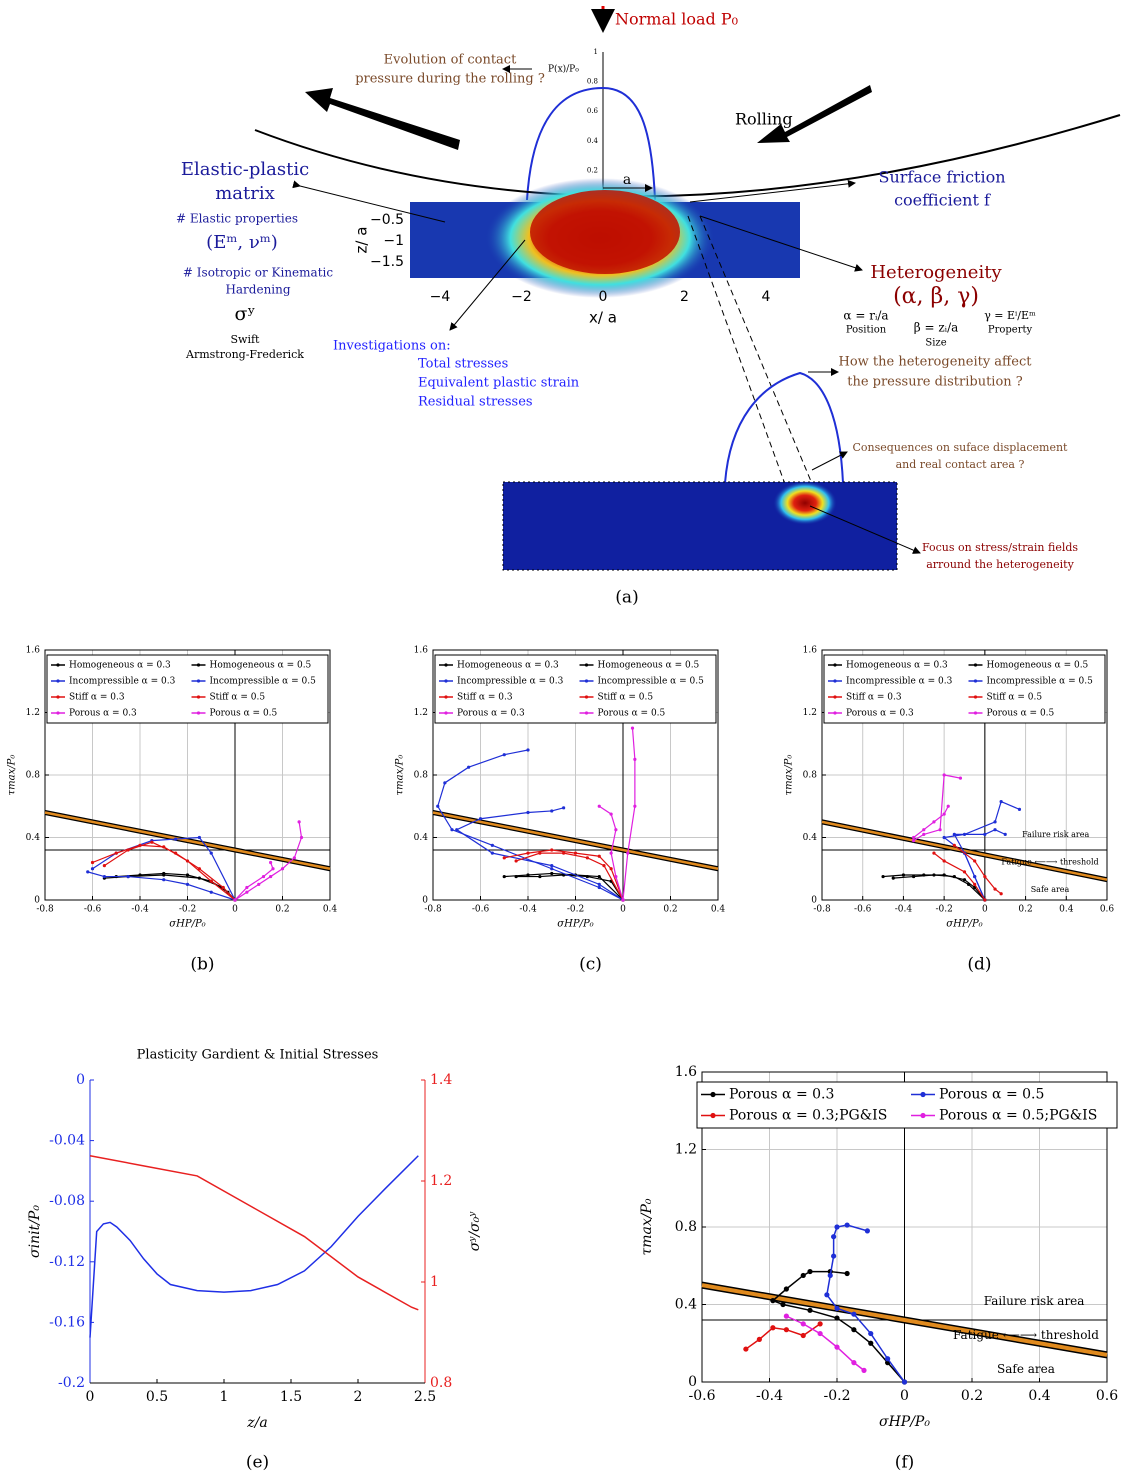  I want to click on annotation: Fatigue ⟵⟶ threshold, so click(1026, 1335).